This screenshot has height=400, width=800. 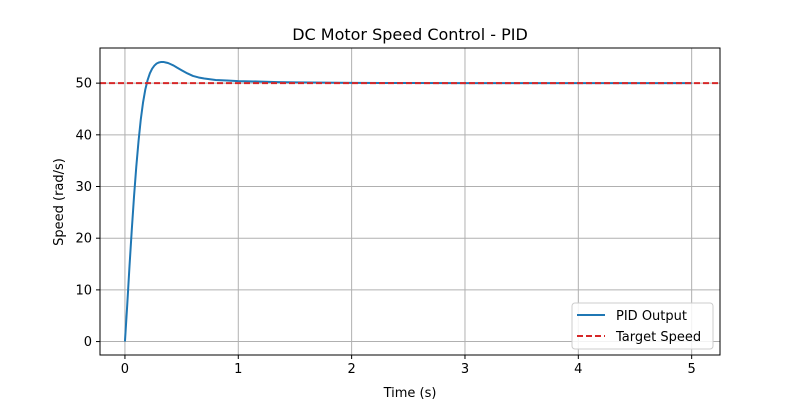 I want to click on x-tick-label: 4, so click(x=578, y=369).